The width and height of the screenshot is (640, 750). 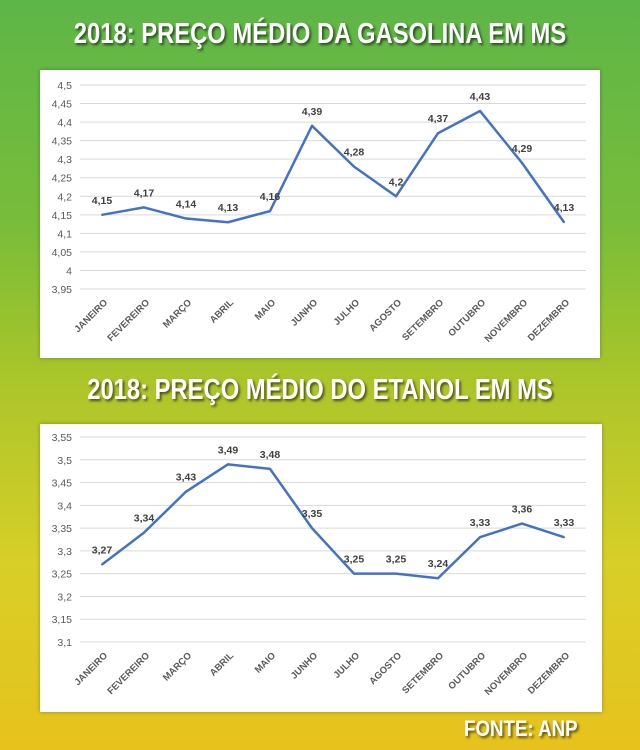 What do you see at coordinates (62, 179) in the screenshot?
I see `y-tick-label: 4,25` at bounding box center [62, 179].